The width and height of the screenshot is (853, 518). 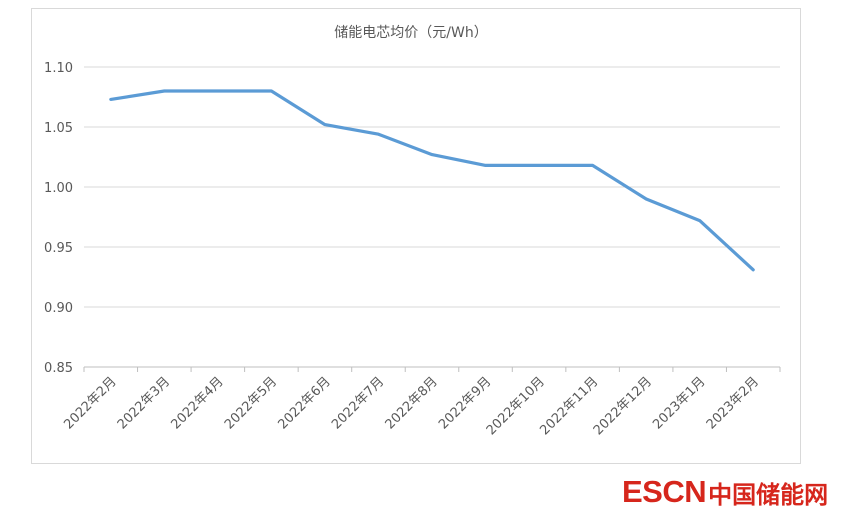 What do you see at coordinates (412, 403) in the screenshot?
I see `x-tick-label: 2022年8月` at bounding box center [412, 403].